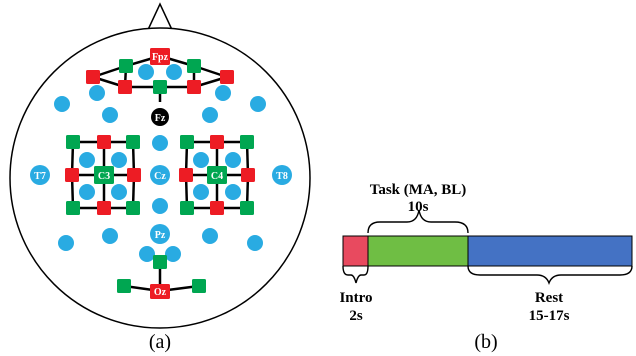 This screenshot has width=636, height=356. I want to click on oz-source, so click(160, 291).